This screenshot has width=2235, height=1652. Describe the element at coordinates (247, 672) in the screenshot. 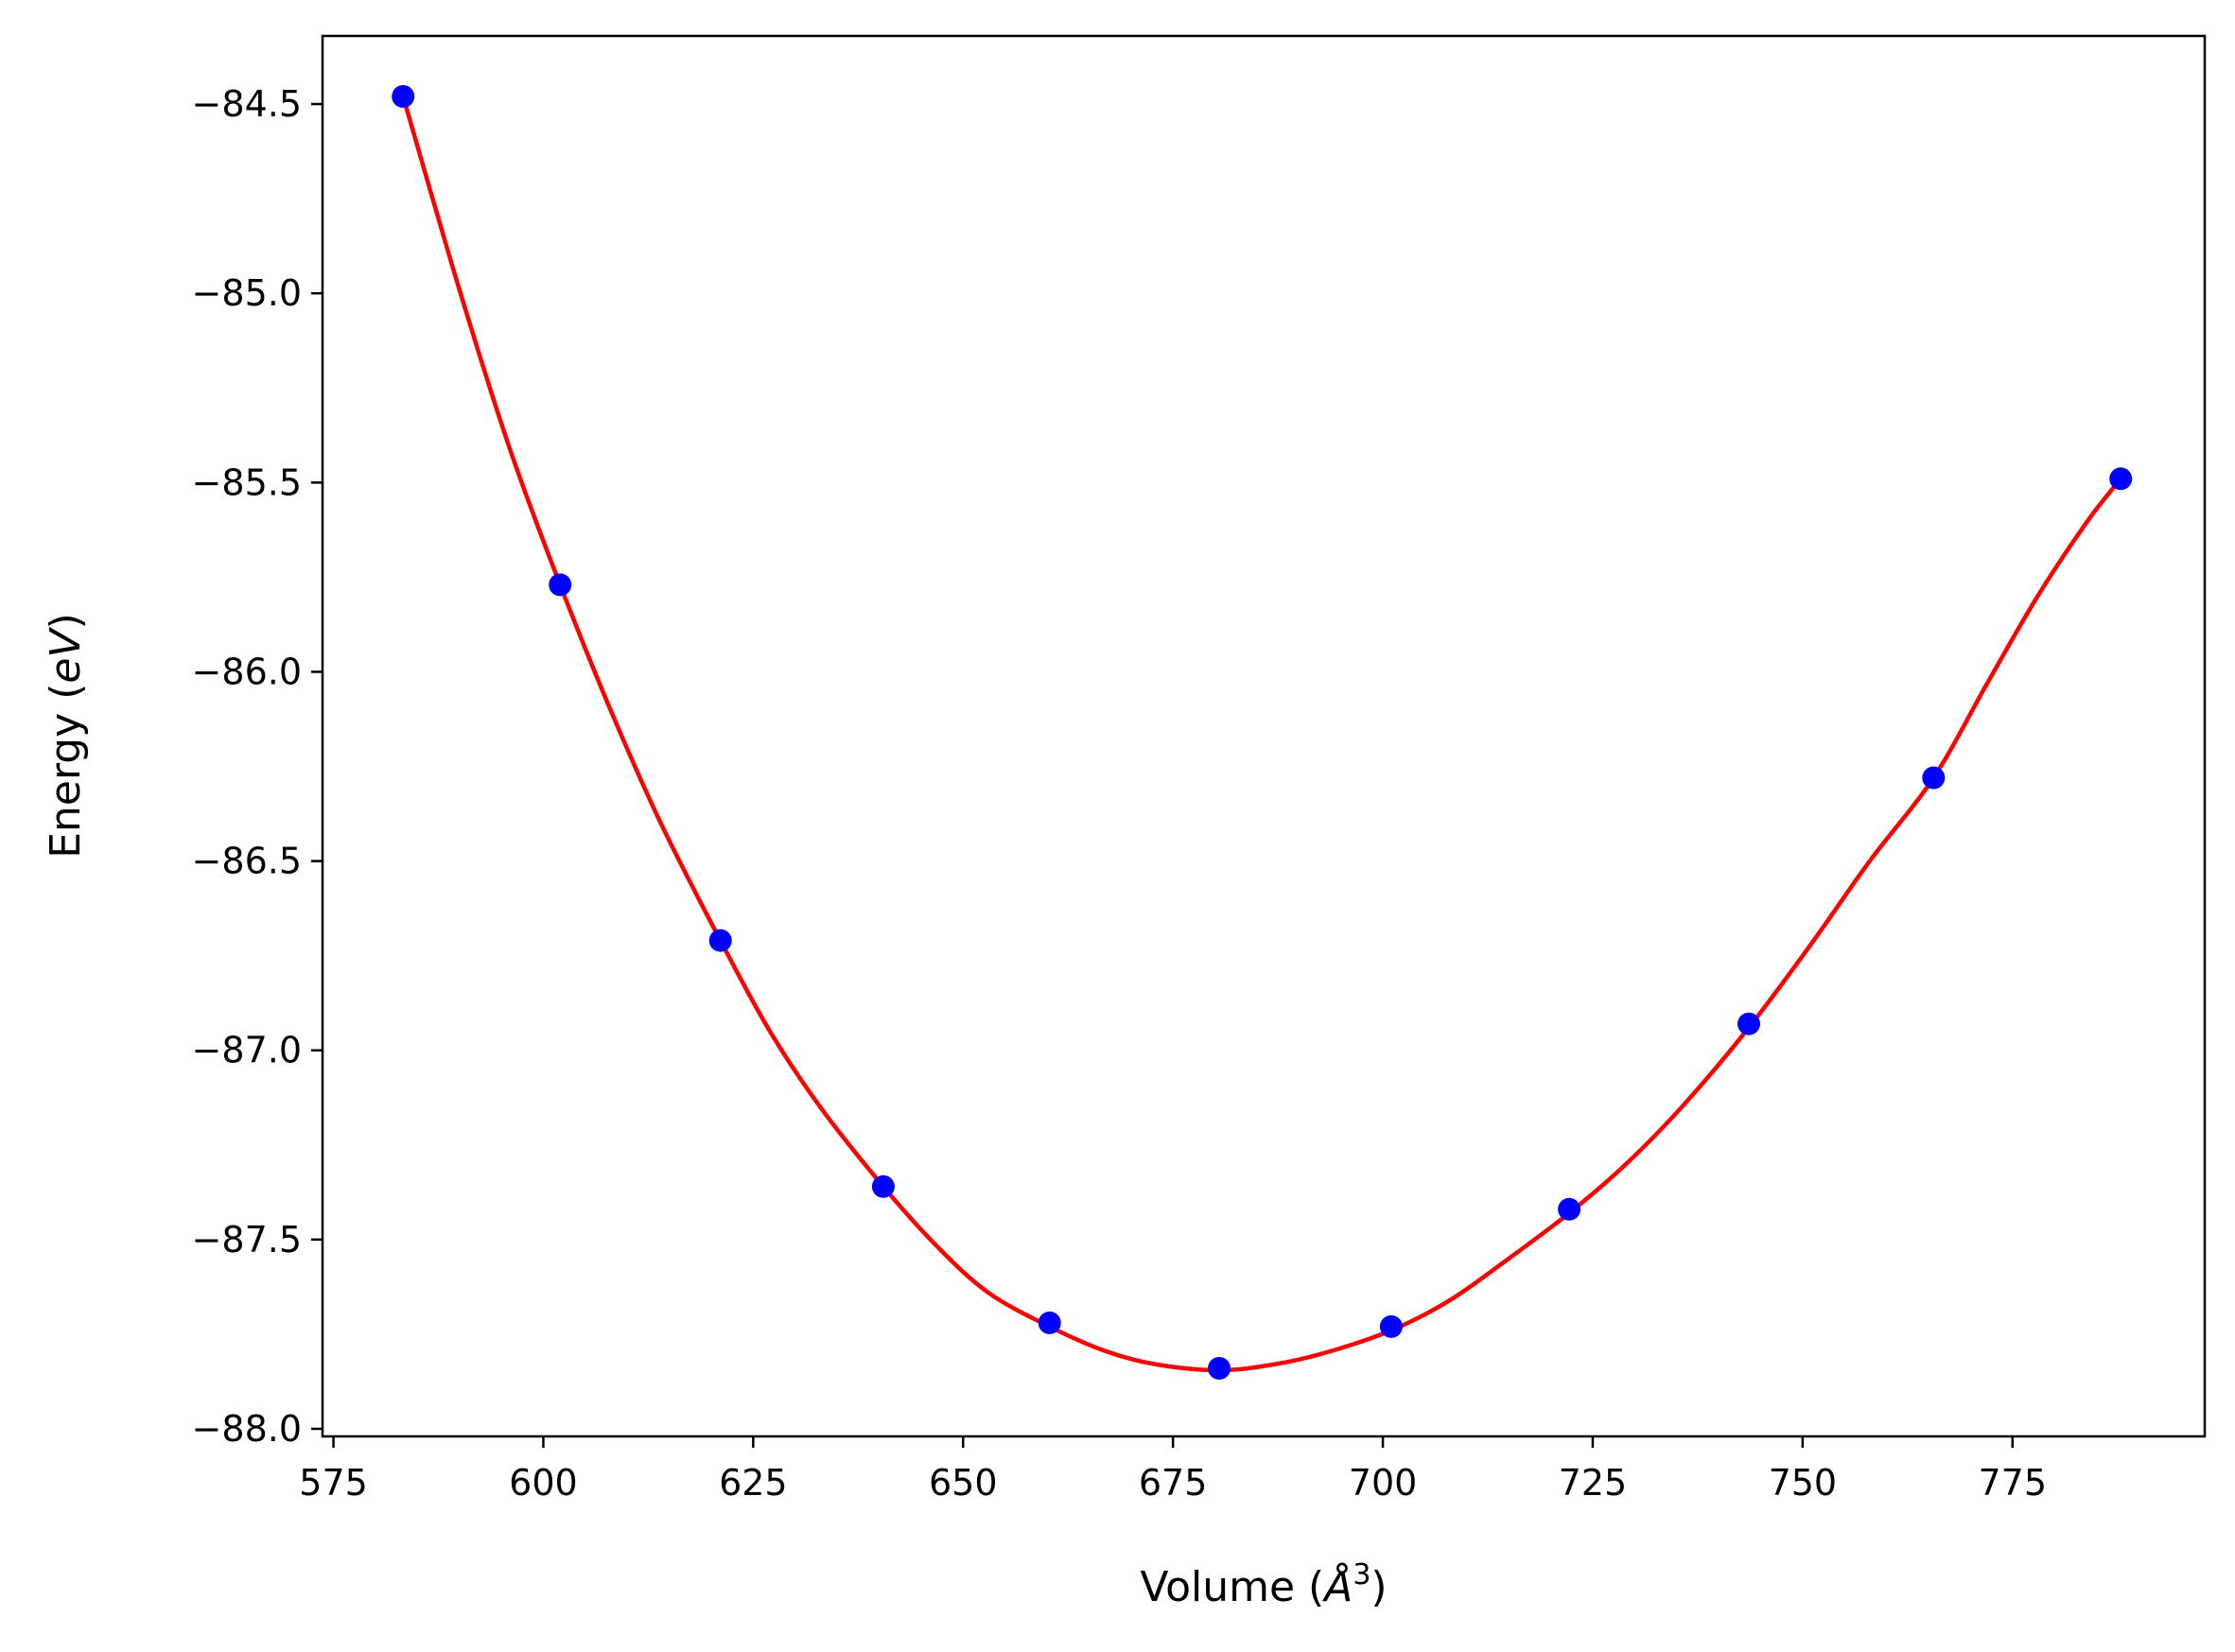

I see `y-tick-label: −86.0` at that location.